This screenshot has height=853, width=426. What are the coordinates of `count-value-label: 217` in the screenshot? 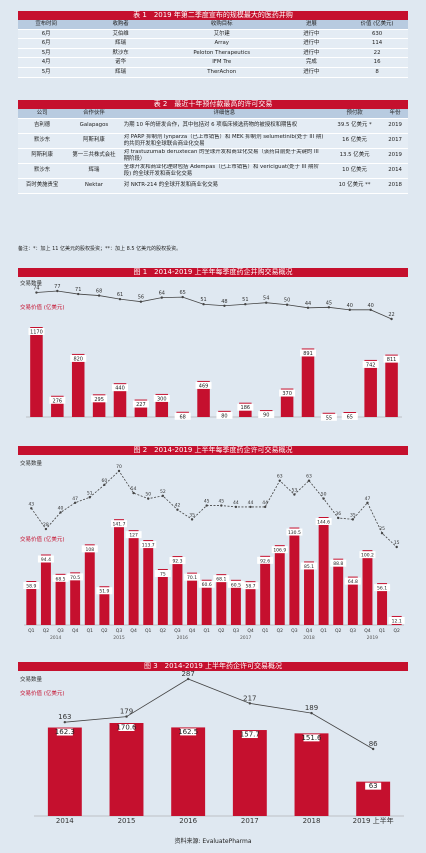 It's located at (249, 698).